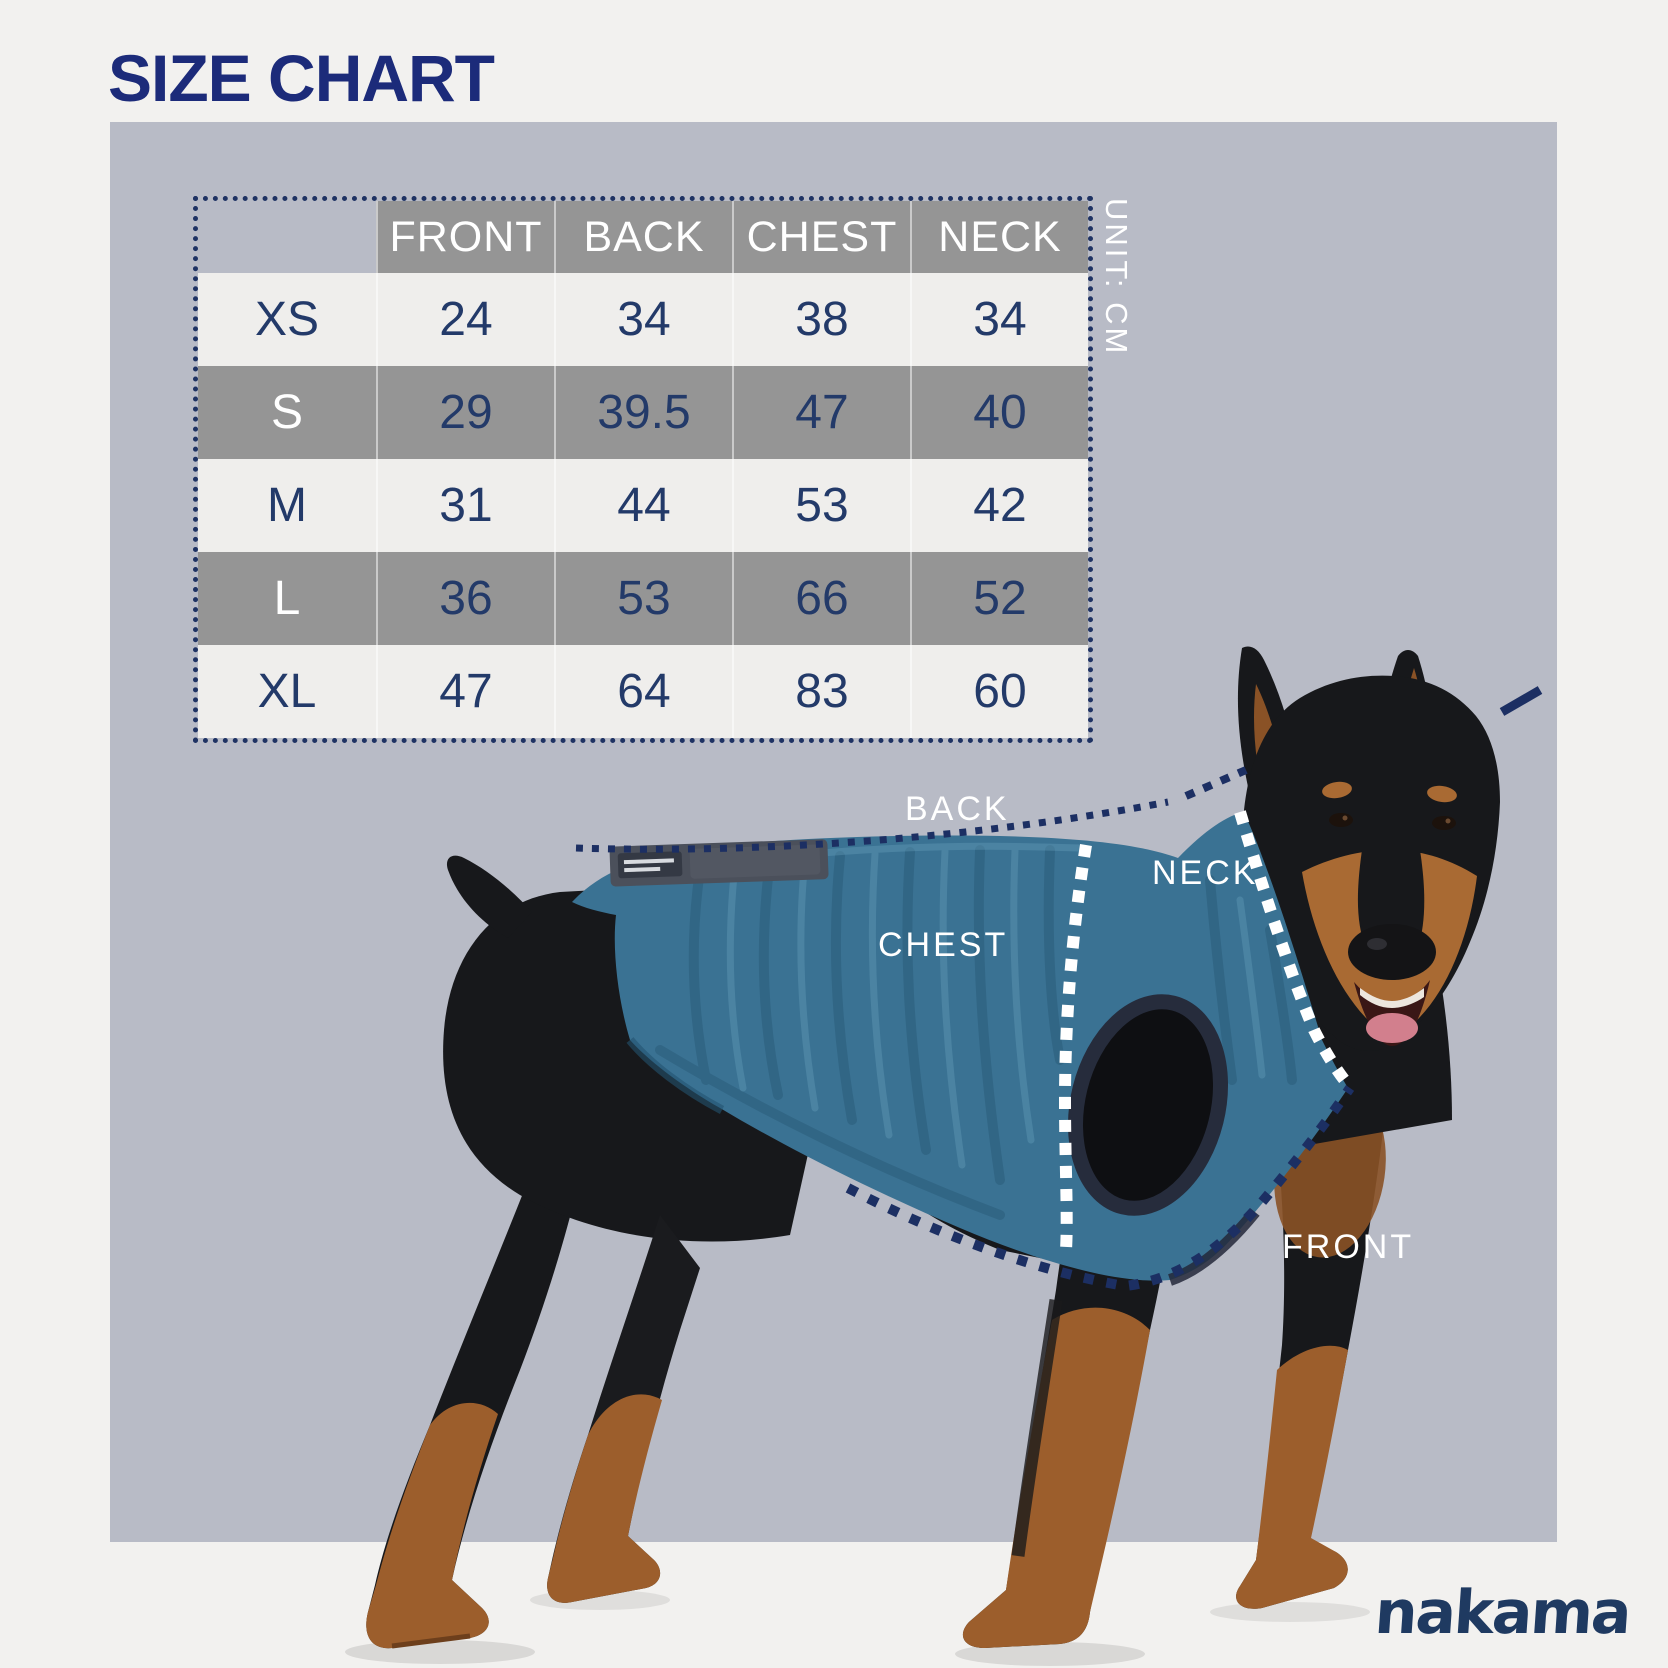  Describe the element at coordinates (465, 237) in the screenshot. I see `col-header-front: FRONT` at that location.